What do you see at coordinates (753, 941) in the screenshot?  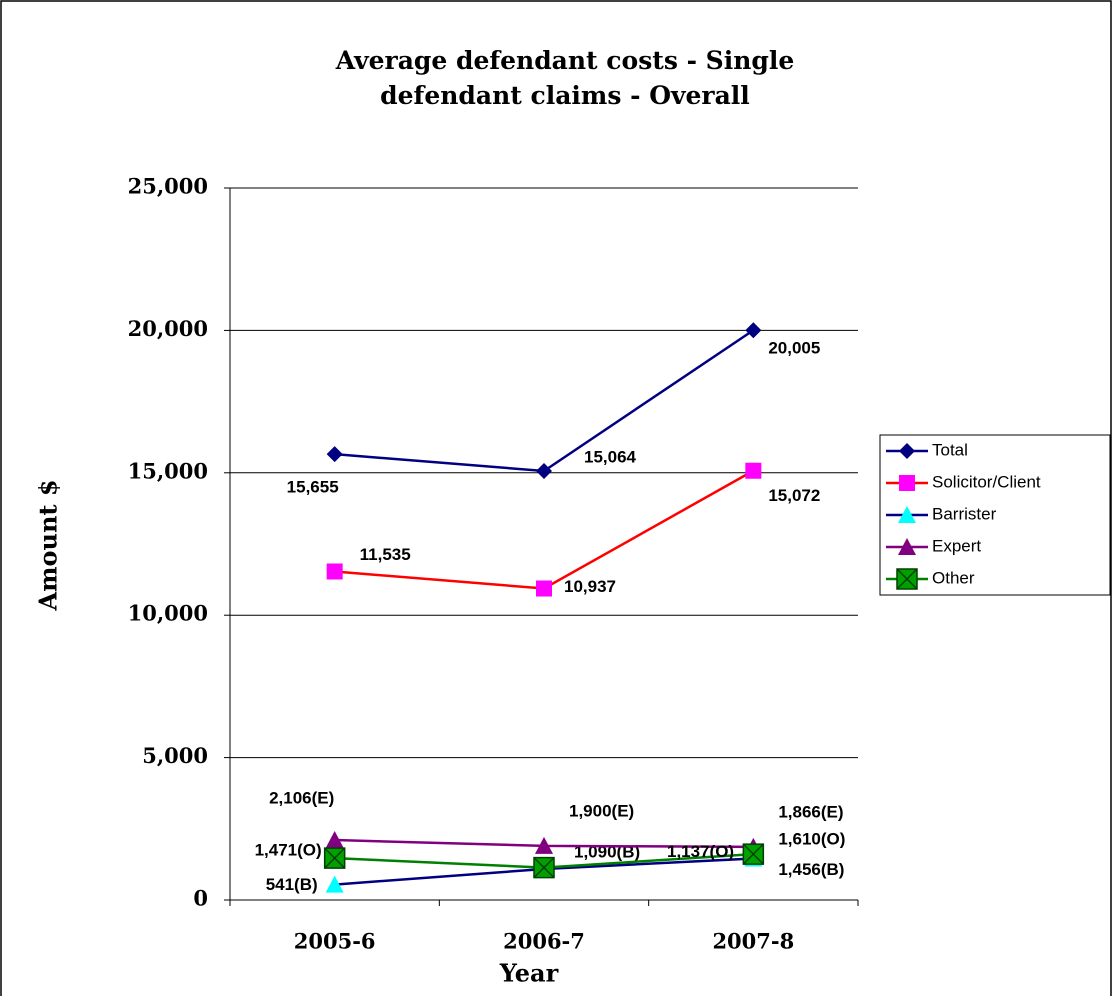 I see `x-tick-label: 2007-8` at bounding box center [753, 941].